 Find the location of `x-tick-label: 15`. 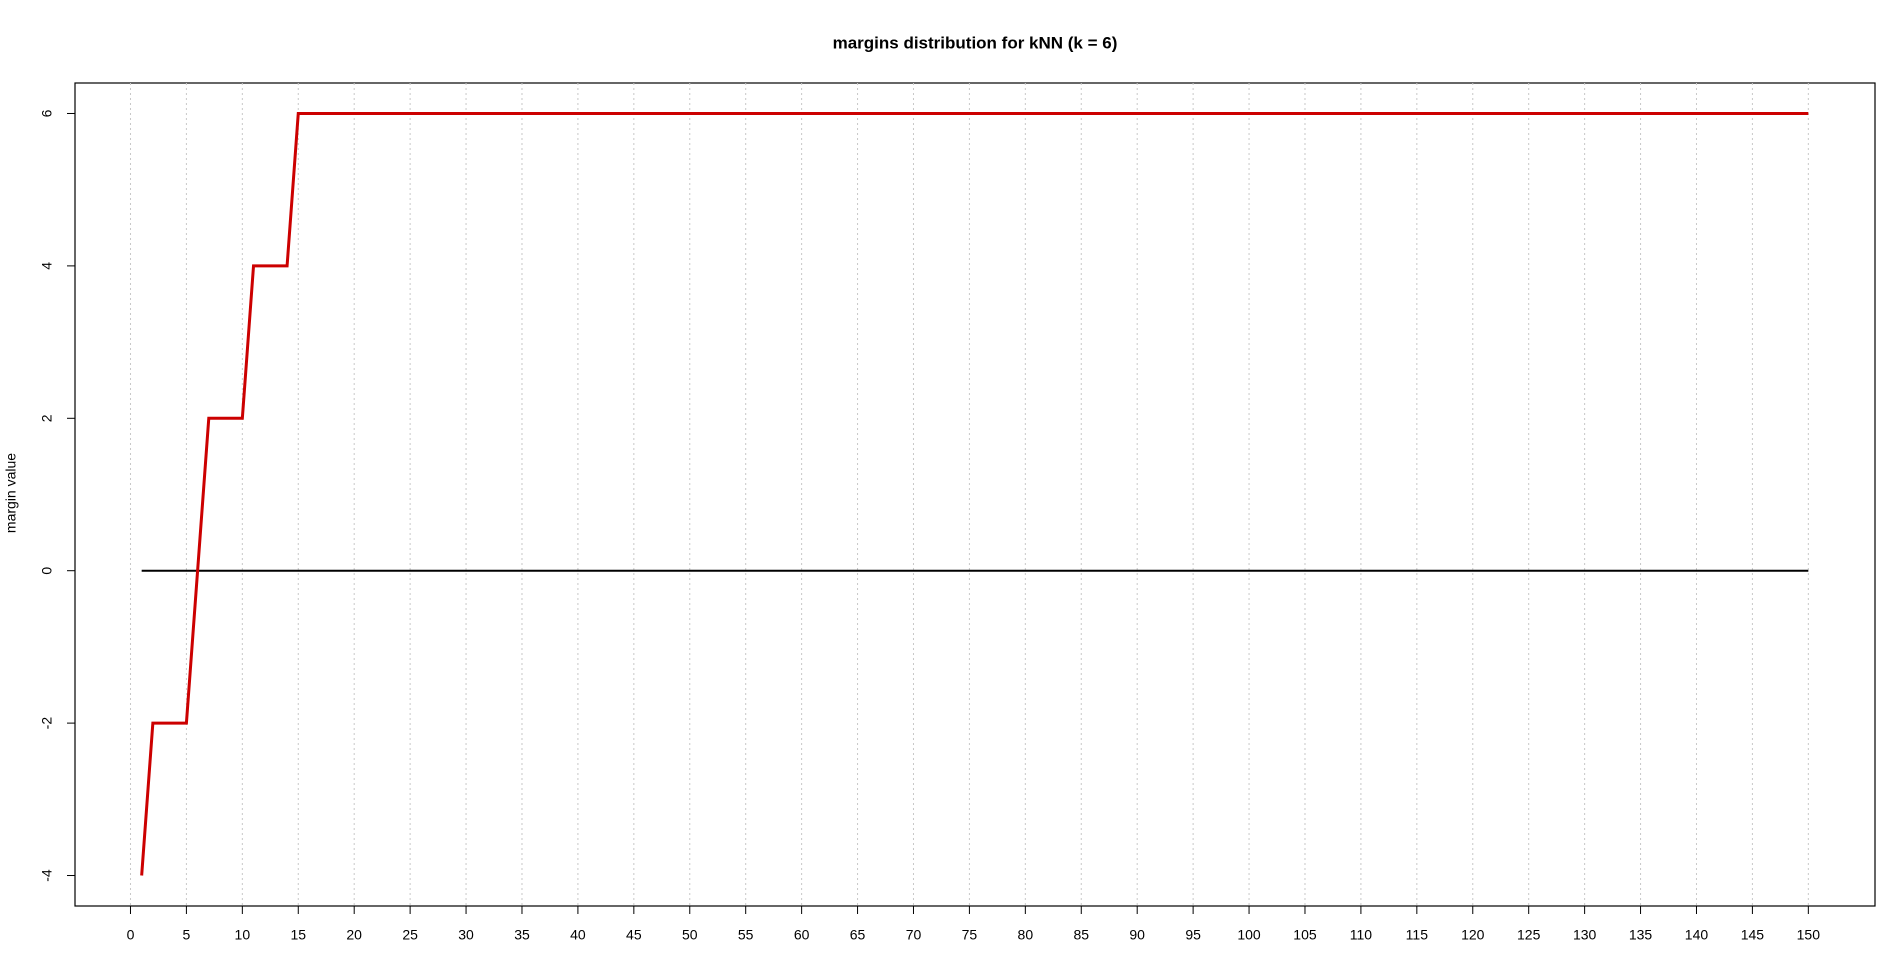

x-tick-label: 15 is located at coordinates (298, 935).